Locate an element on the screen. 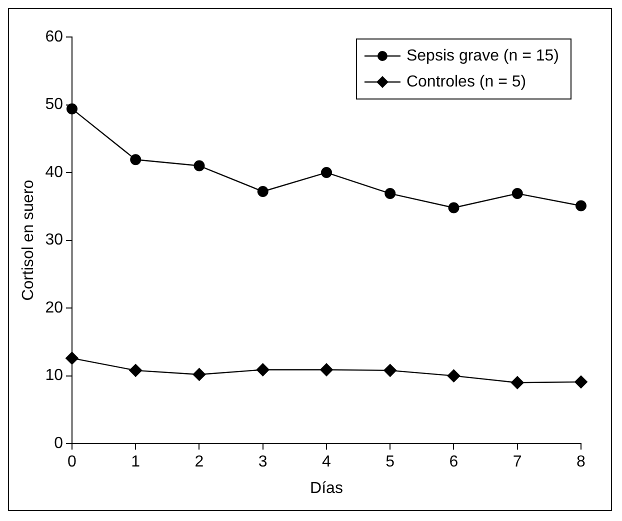 This screenshot has height=521, width=622. x-axis-title: Días is located at coordinates (326, 488).